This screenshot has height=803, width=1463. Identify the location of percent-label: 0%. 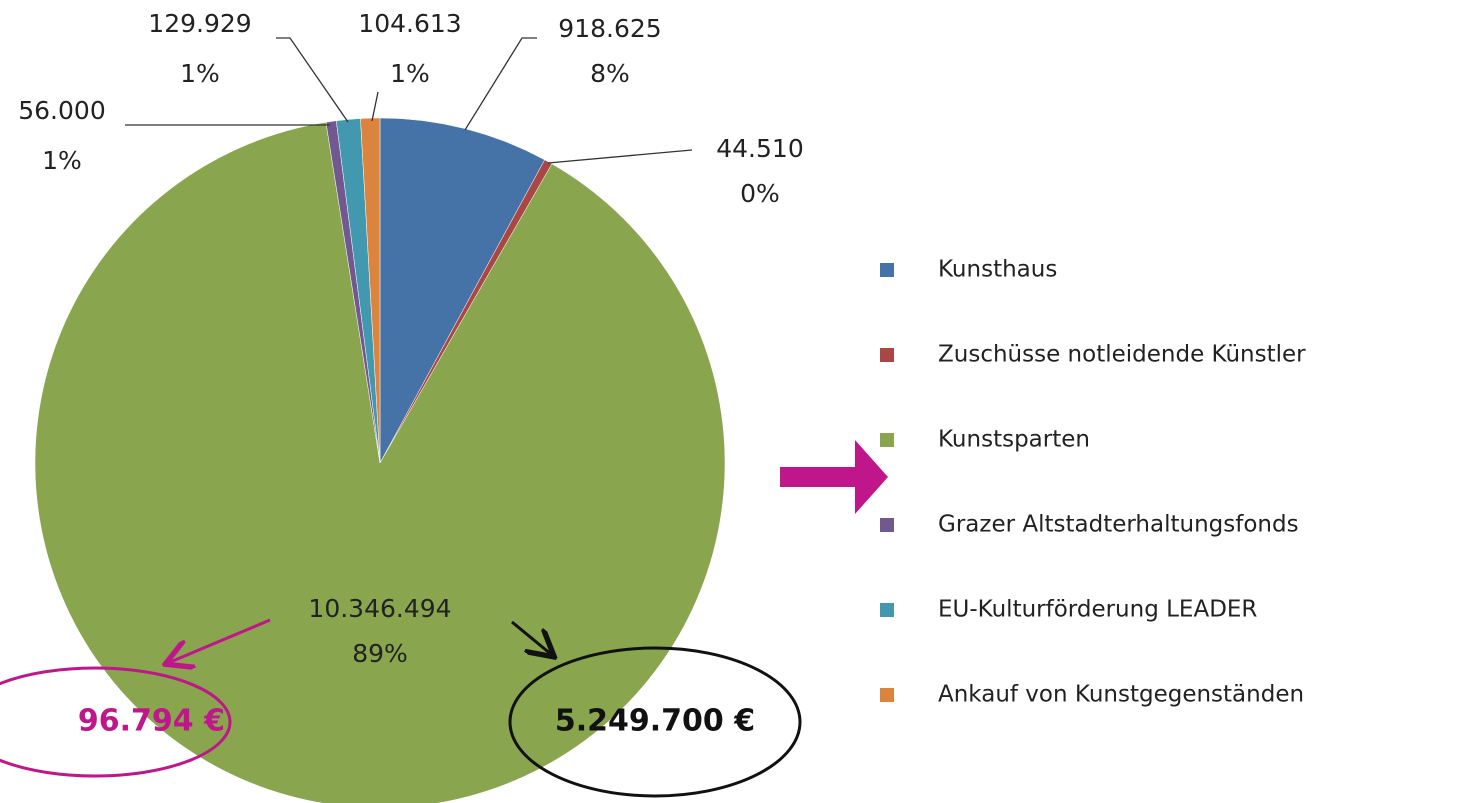
(760, 193).